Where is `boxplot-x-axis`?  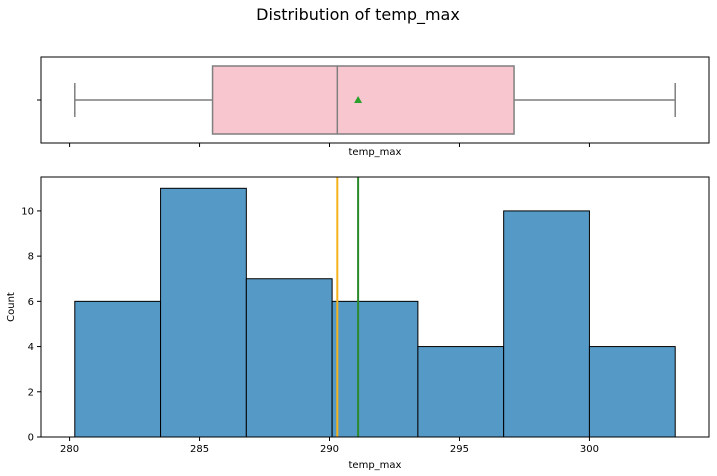
boxplot-x-axis is located at coordinates (313, 123).